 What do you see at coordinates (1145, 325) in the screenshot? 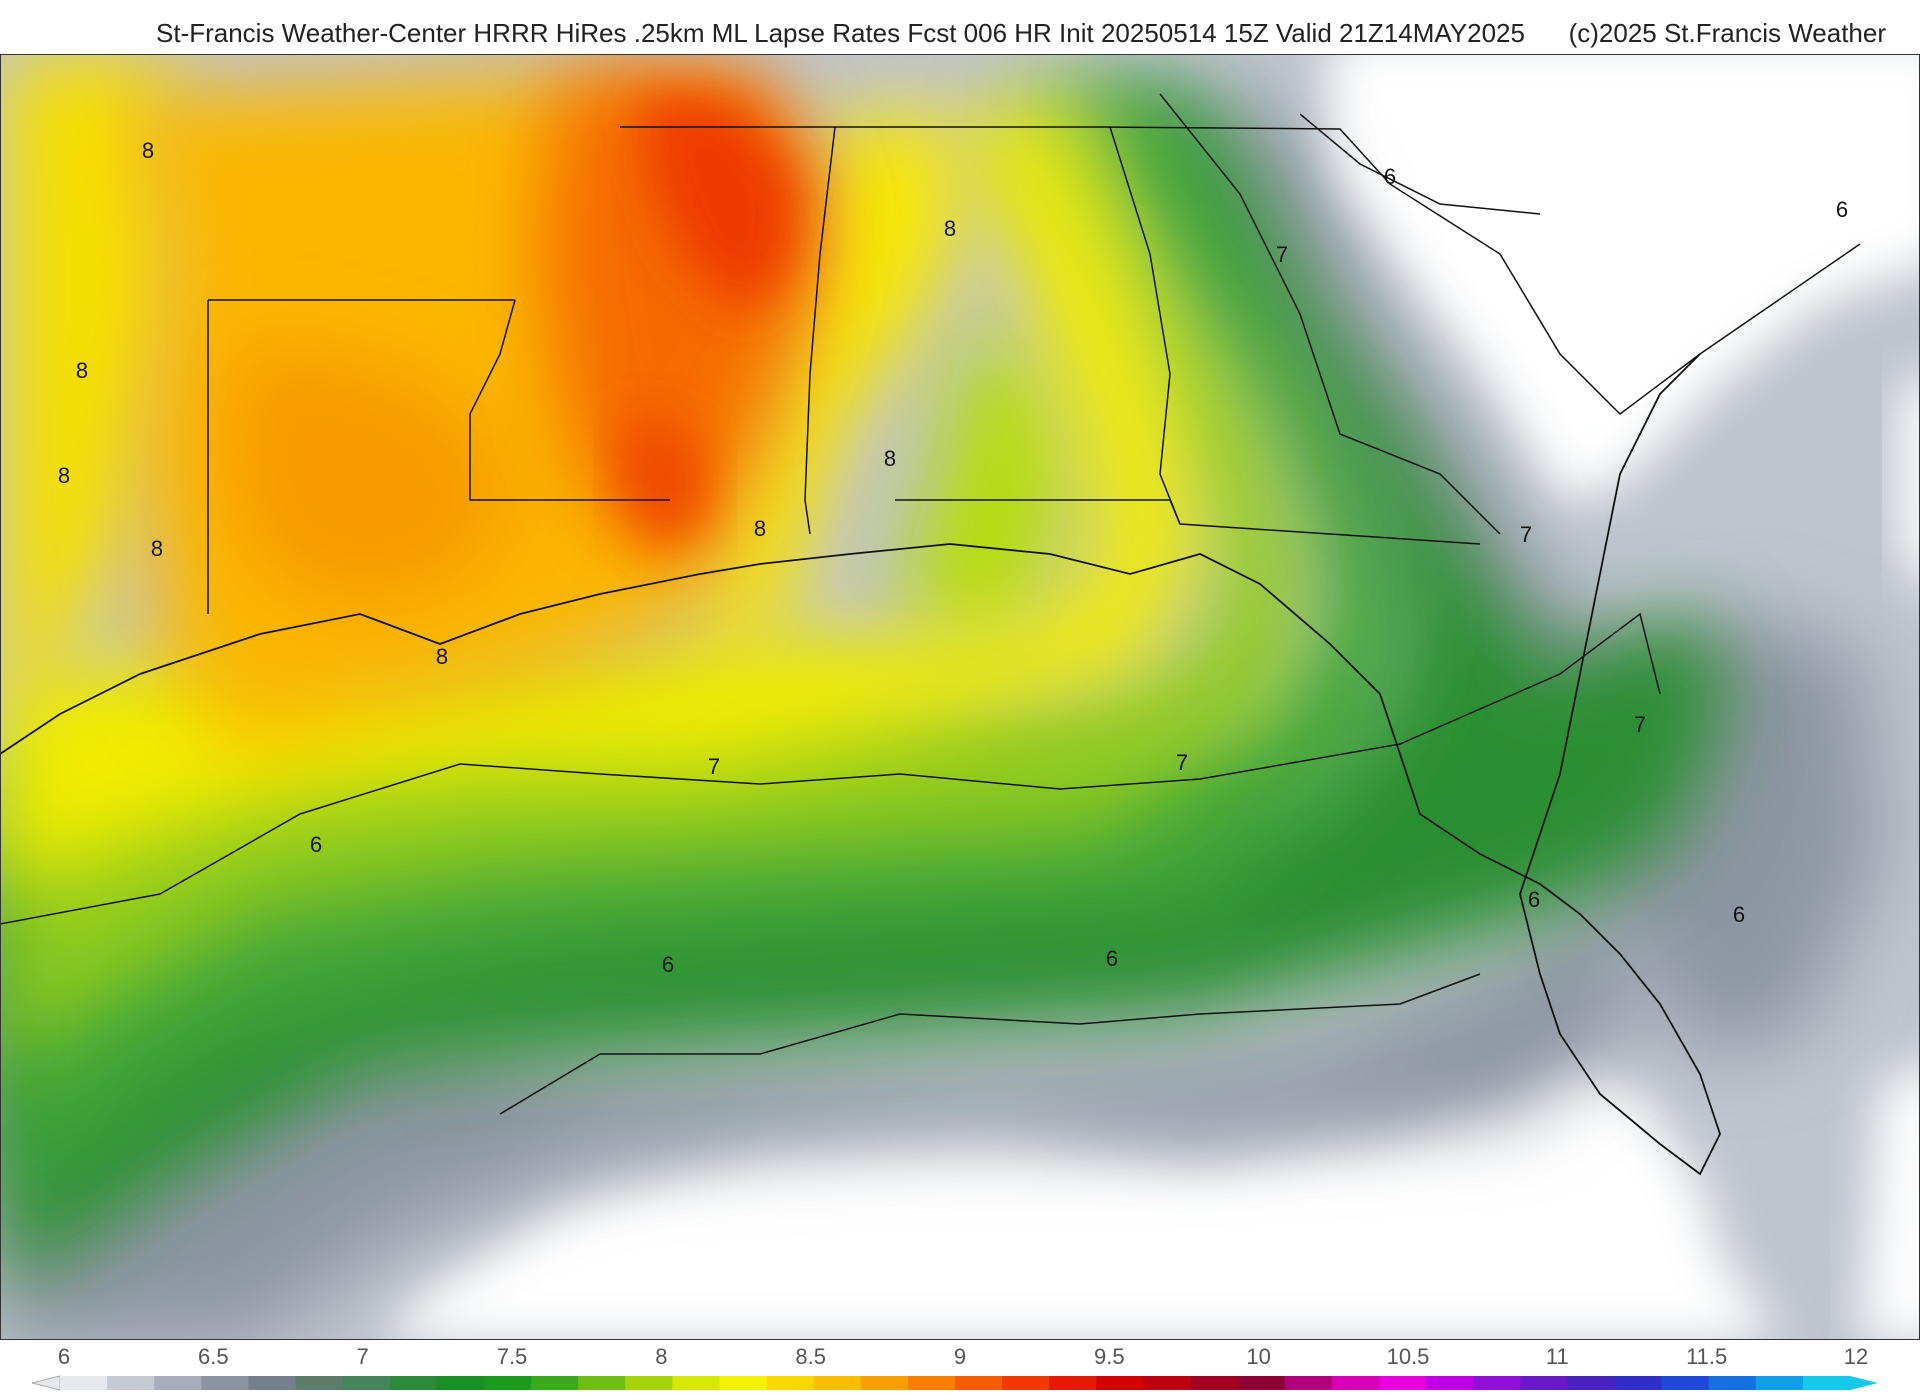
I see `alabama-georgia-border` at bounding box center [1145, 325].